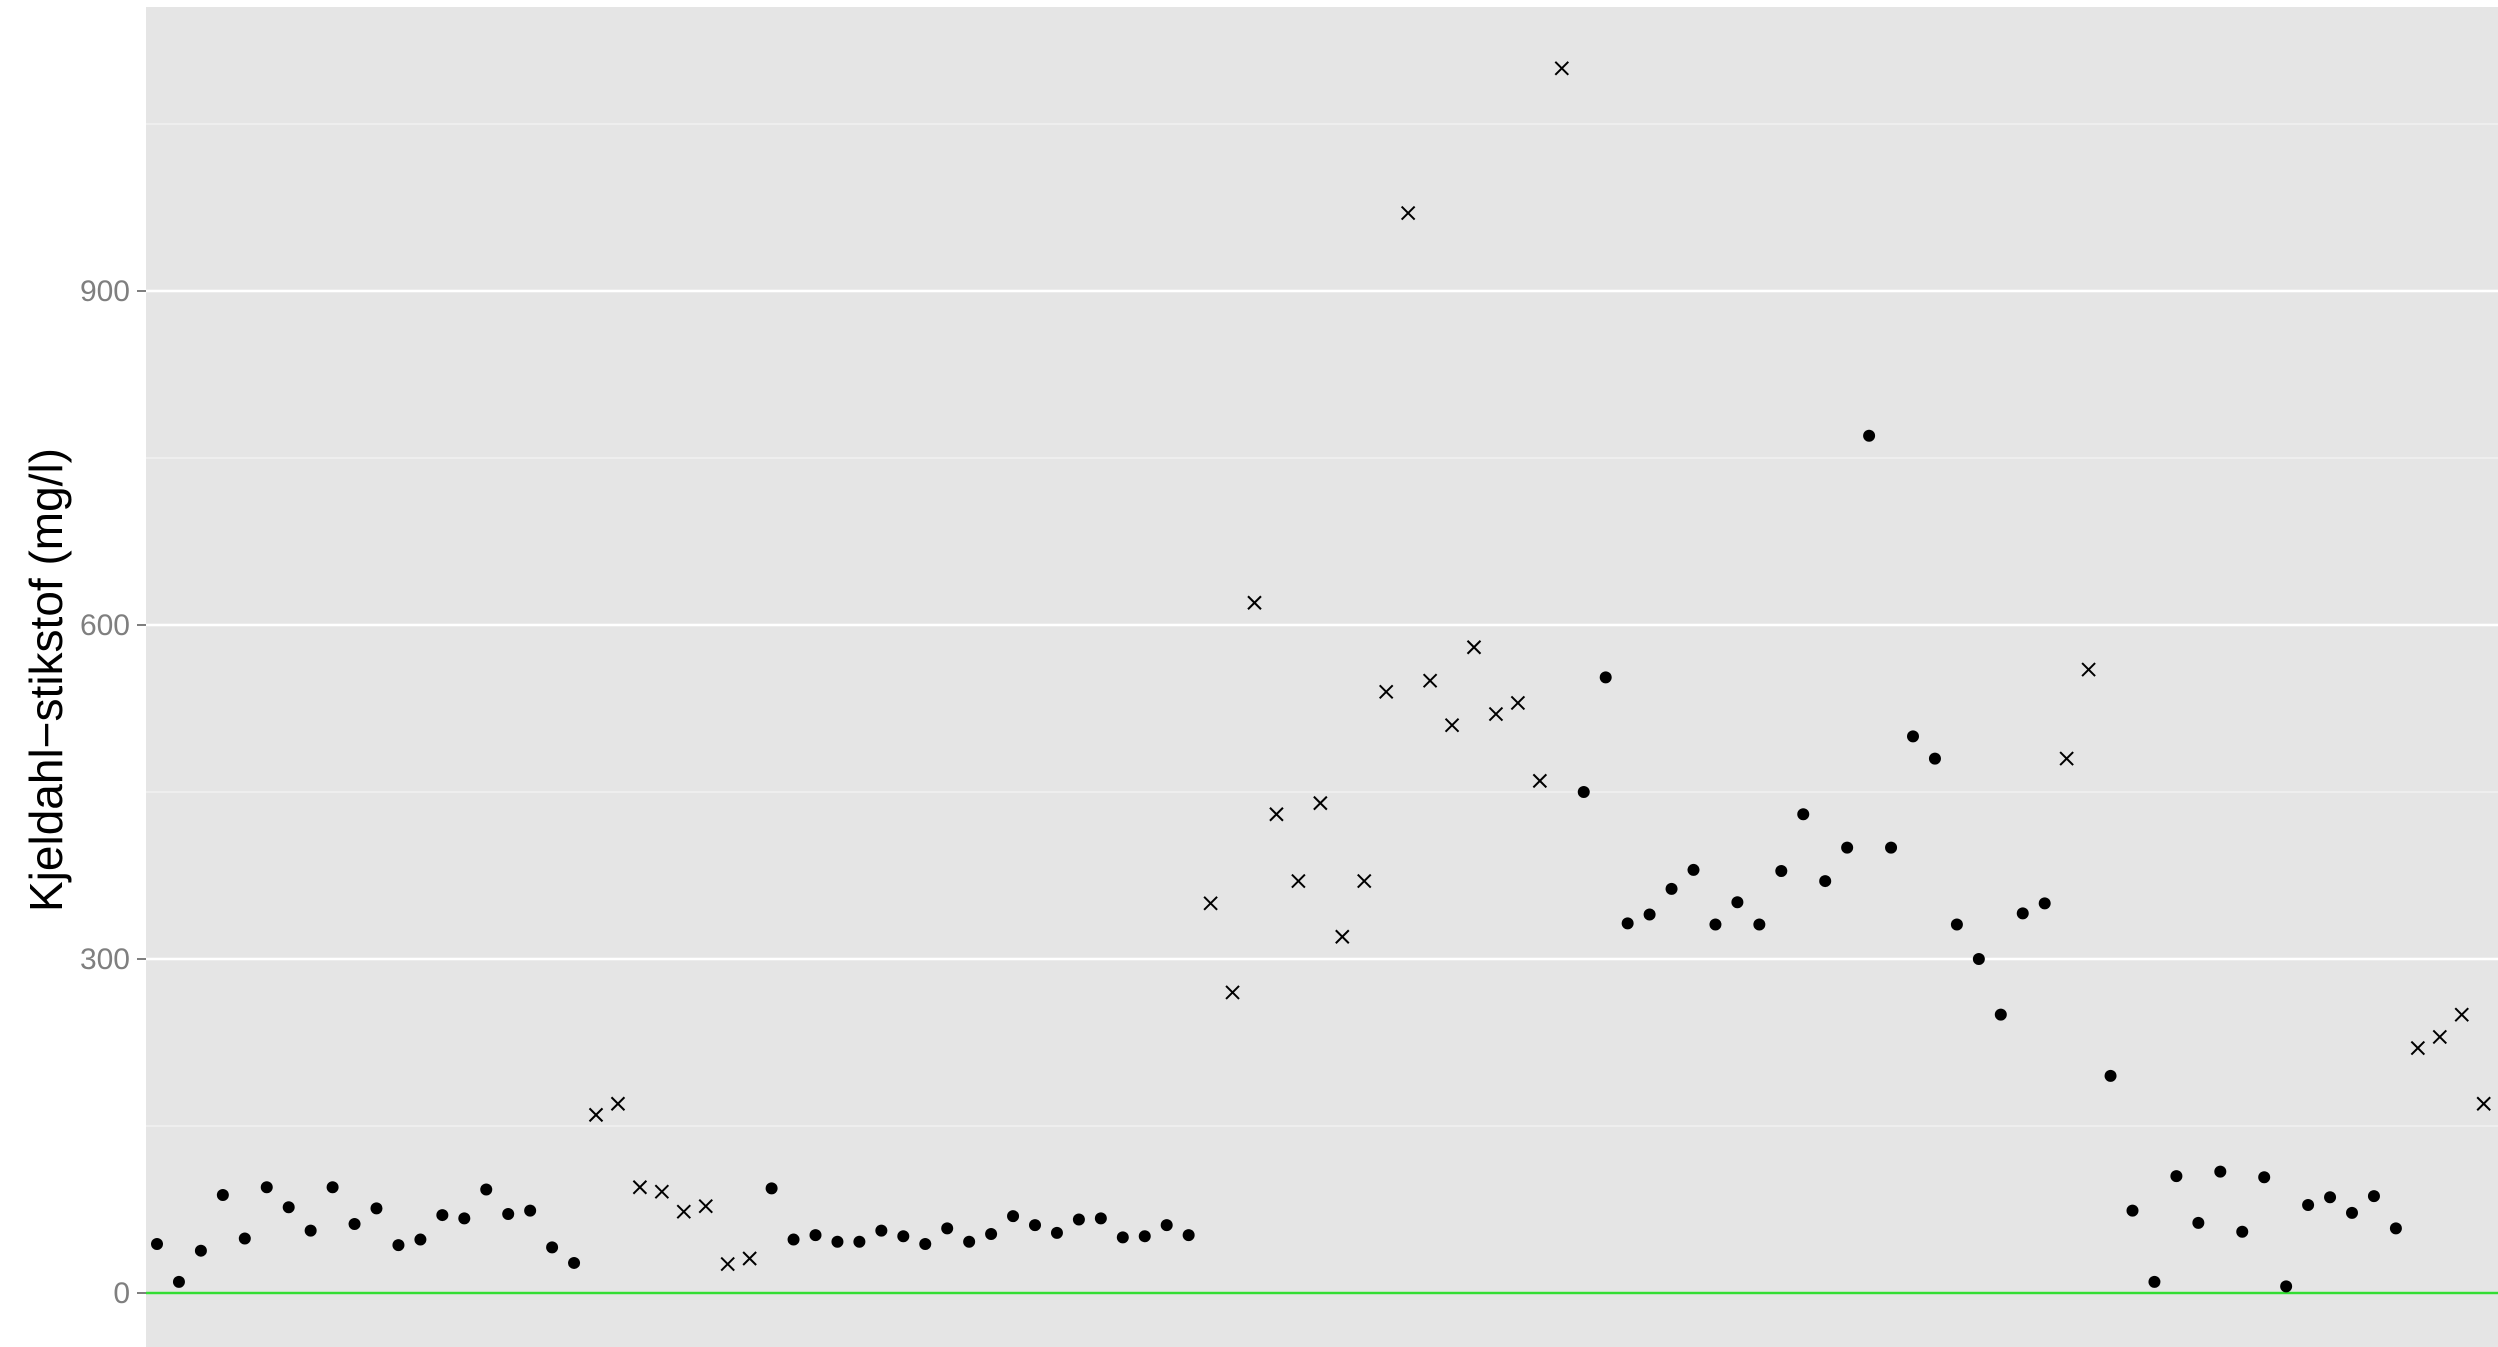  What do you see at coordinates (121, 1293) in the screenshot?
I see `y-tick-label: 0` at bounding box center [121, 1293].